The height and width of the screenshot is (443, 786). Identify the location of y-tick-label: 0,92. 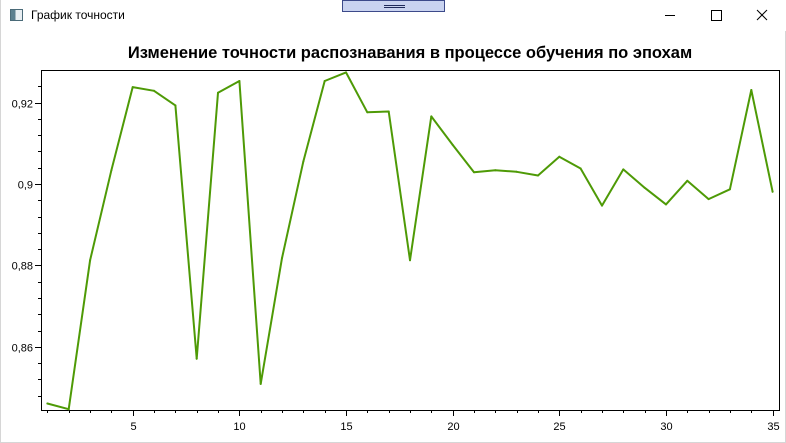
(22, 105).